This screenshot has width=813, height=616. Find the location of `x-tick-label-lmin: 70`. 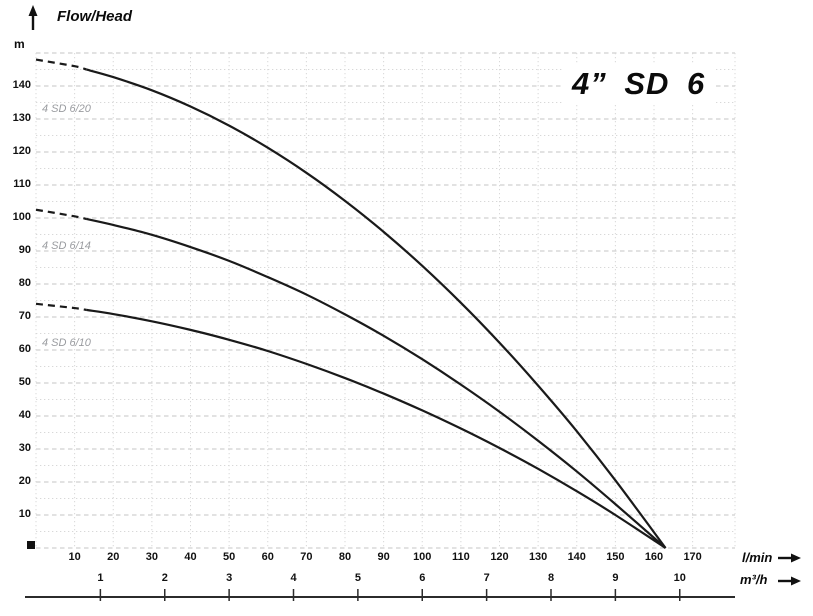

x-tick-label-lmin: 70 is located at coordinates (306, 557).